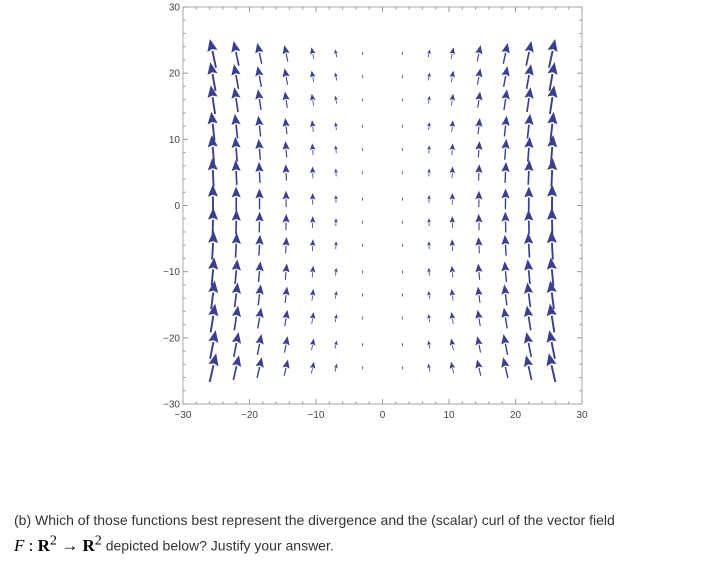 Image resolution: width=723 pixels, height=561 pixels. What do you see at coordinates (249, 415) in the screenshot?
I see `x-tick-label: −20` at bounding box center [249, 415].